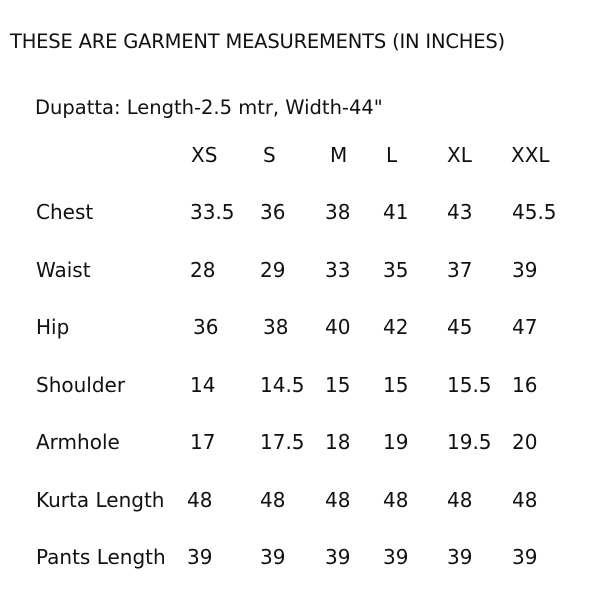 Image resolution: width=600 pixels, height=600 pixels. Describe the element at coordinates (469, 384) in the screenshot. I see `table-cell: 15.5` at that location.